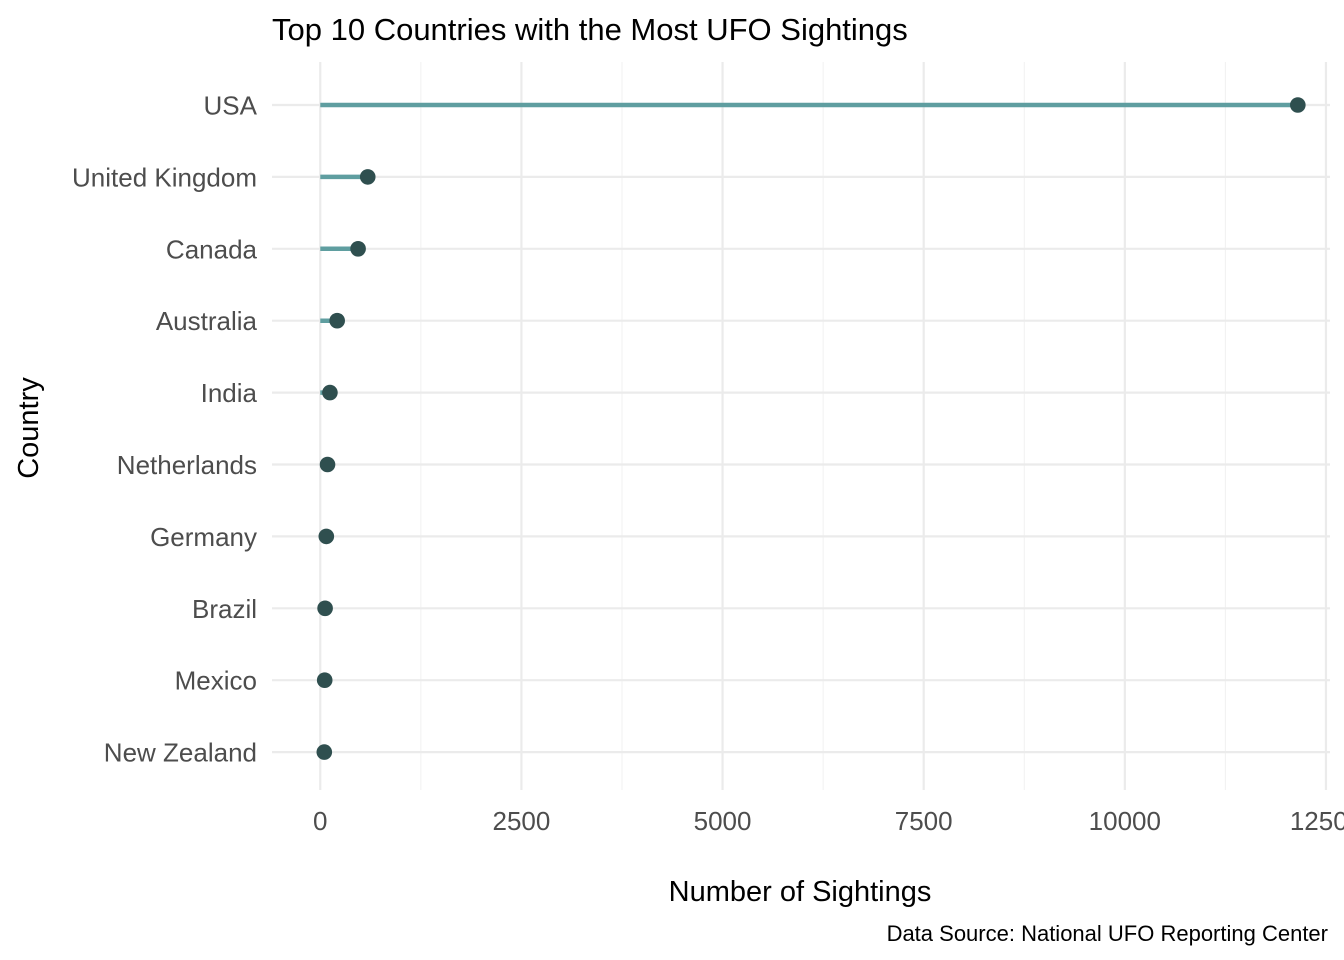  What do you see at coordinates (187, 465) in the screenshot?
I see `y-tick-label: Netherlands` at bounding box center [187, 465].